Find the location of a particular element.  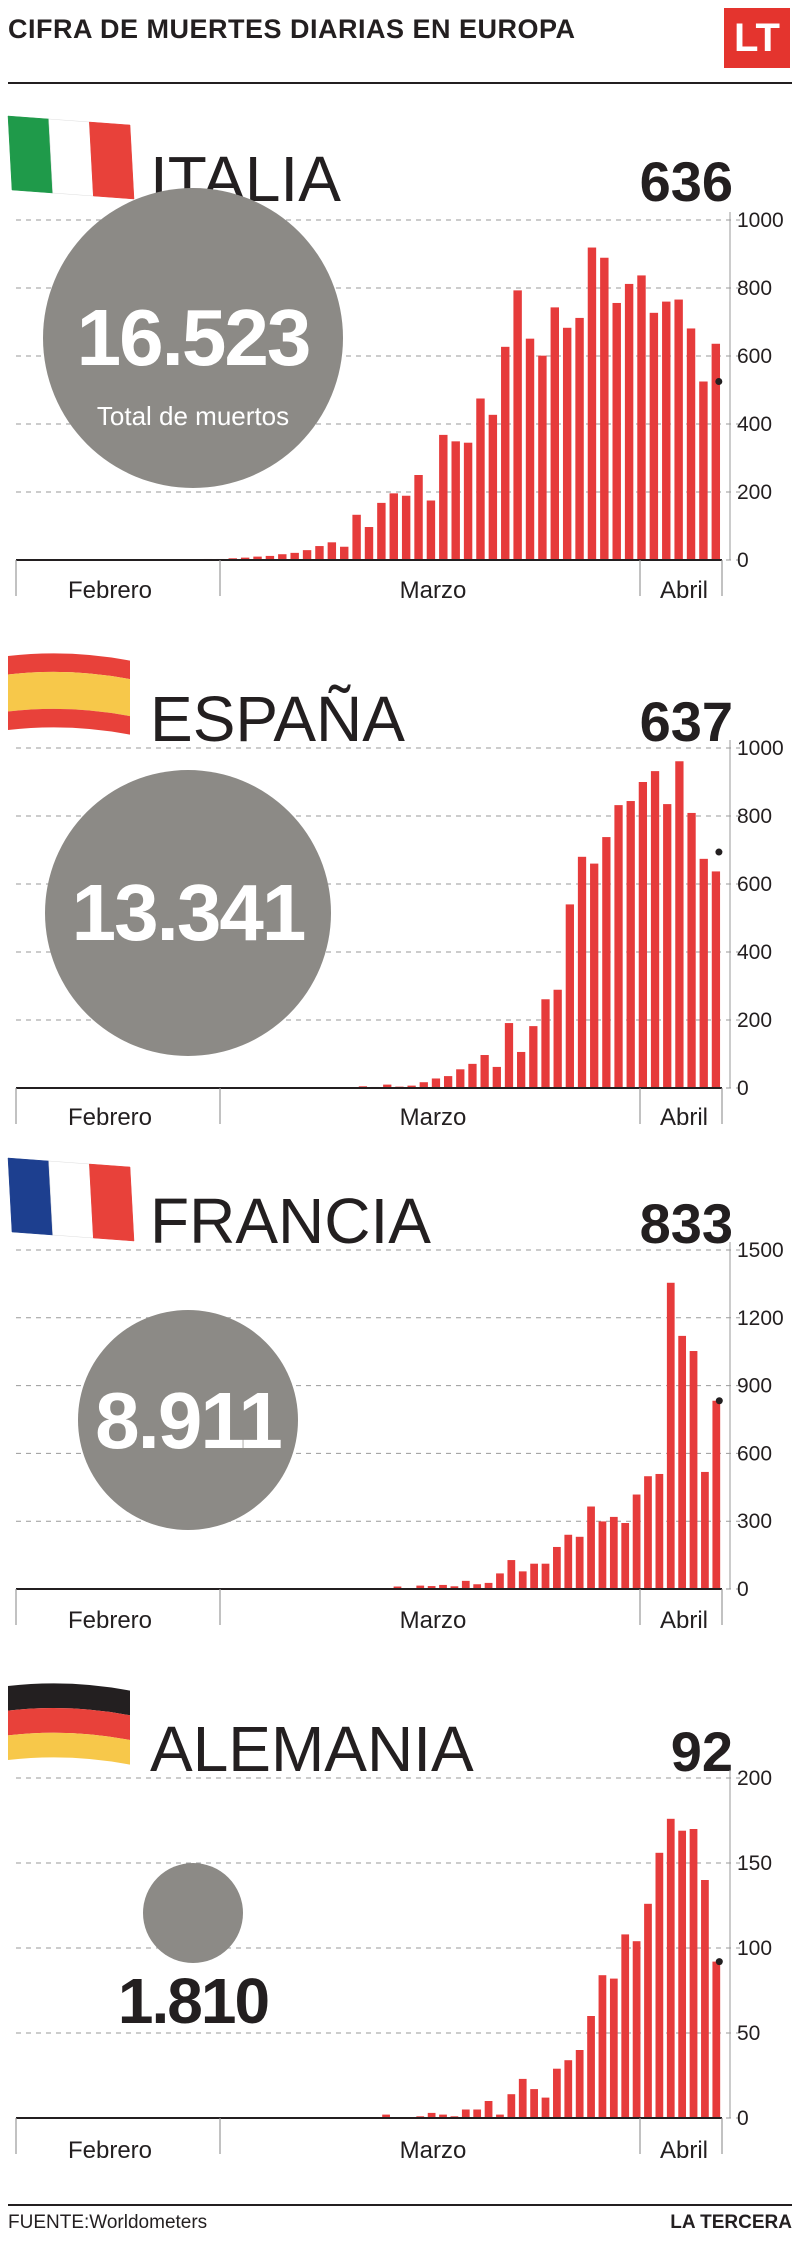

y-tick-label: 400 is located at coordinates (754, 424).